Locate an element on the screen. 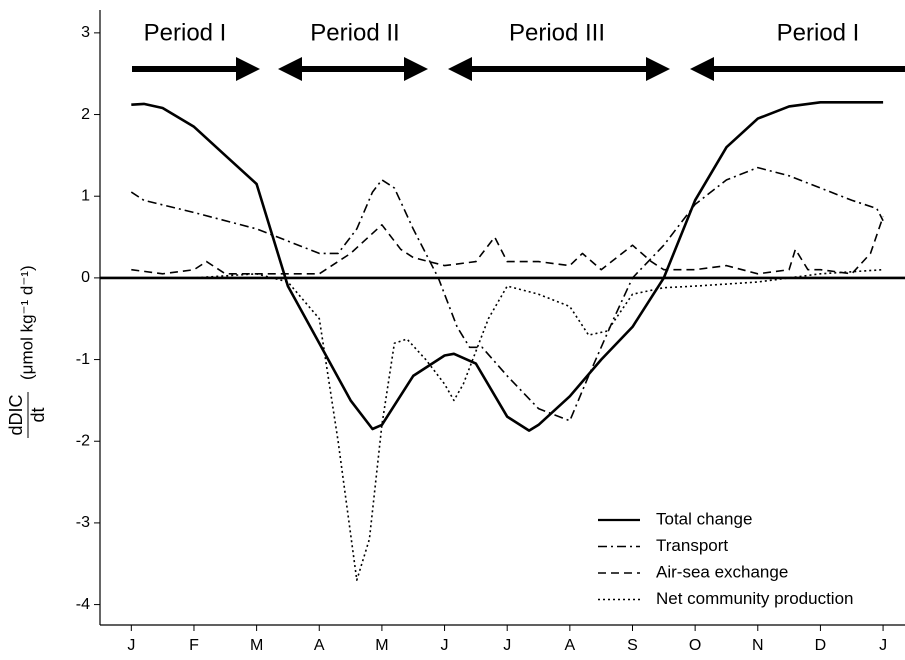 This screenshot has height=660, width=905. x-tick-label: O is located at coordinates (695, 645).